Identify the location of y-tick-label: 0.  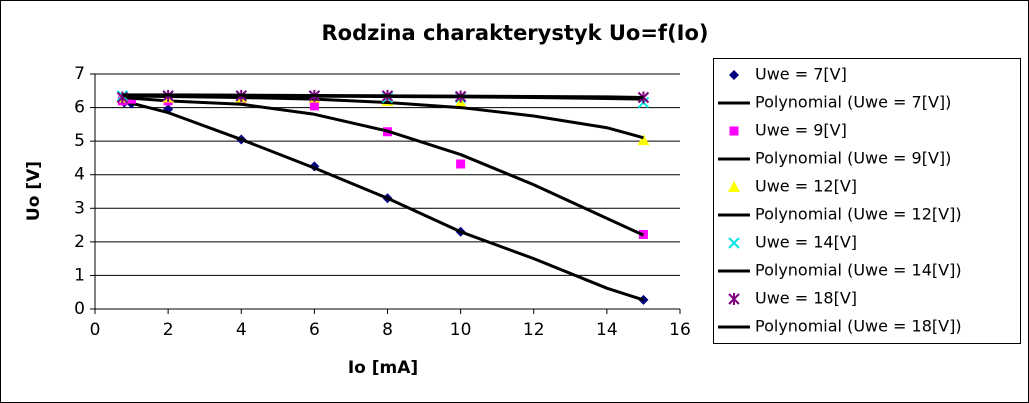
(79, 309).